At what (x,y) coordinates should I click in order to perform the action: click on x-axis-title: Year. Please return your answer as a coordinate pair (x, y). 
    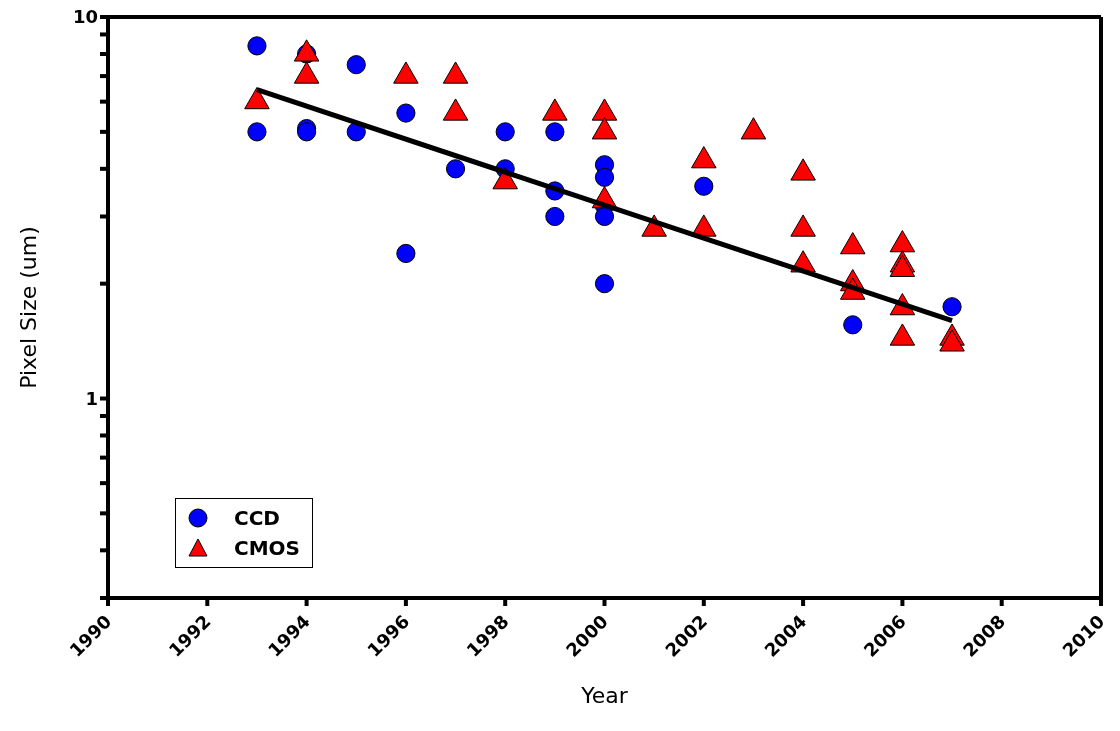
    Looking at the image, I should click on (604, 695).